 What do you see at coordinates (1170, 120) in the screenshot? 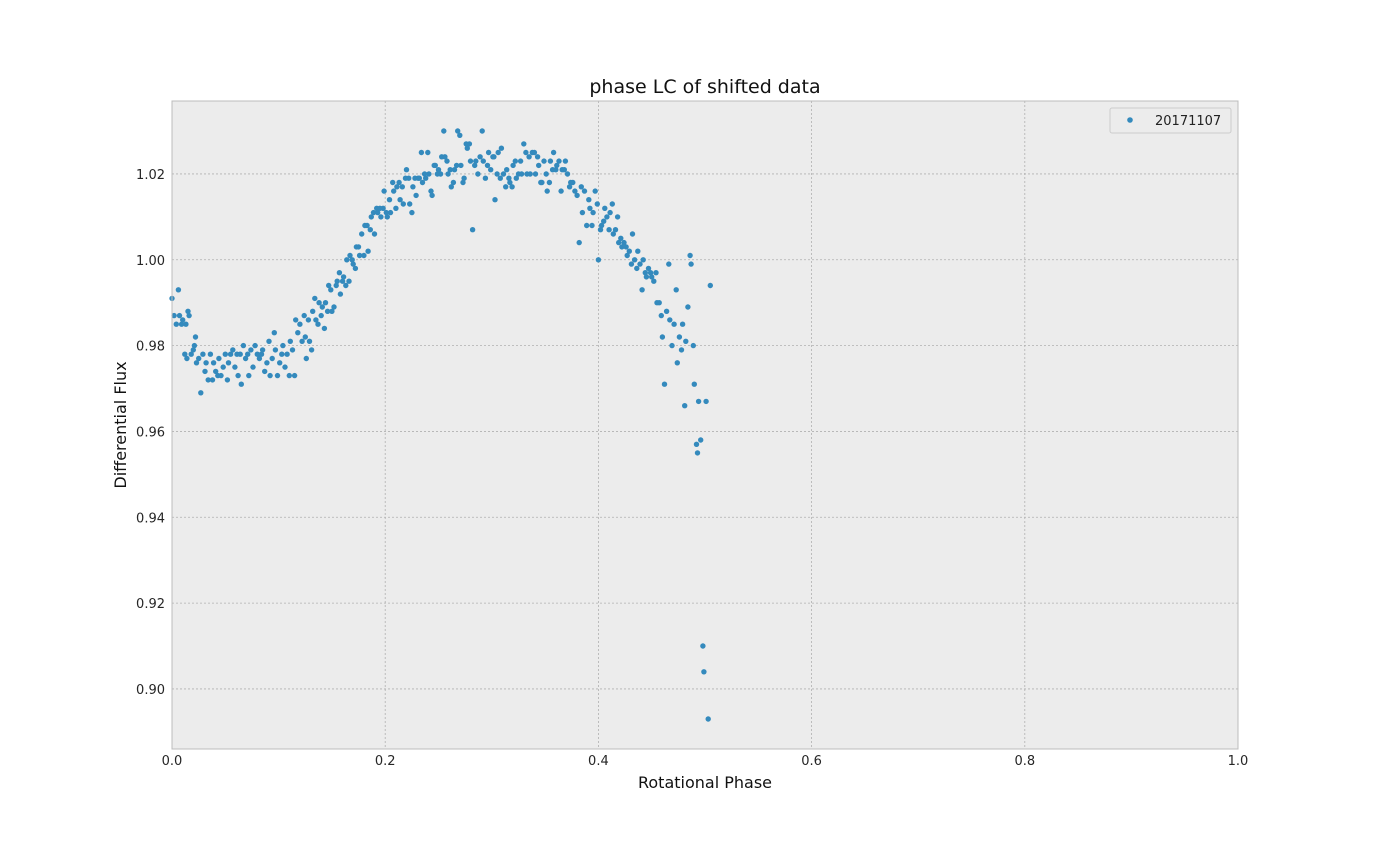
I see `legend: 20171107` at bounding box center [1170, 120].